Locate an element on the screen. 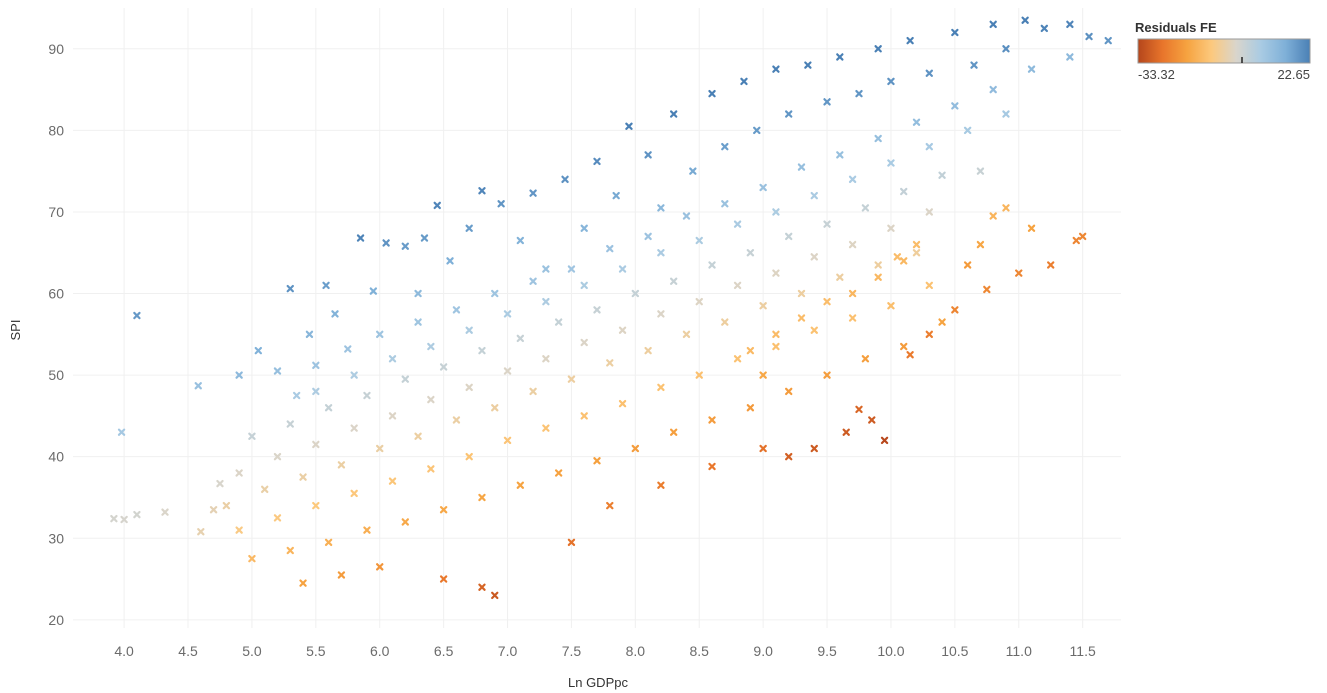 Image resolution: width=1327 pixels, height=693 pixels. x-tick-label: 11.0 is located at coordinates (1019, 651).